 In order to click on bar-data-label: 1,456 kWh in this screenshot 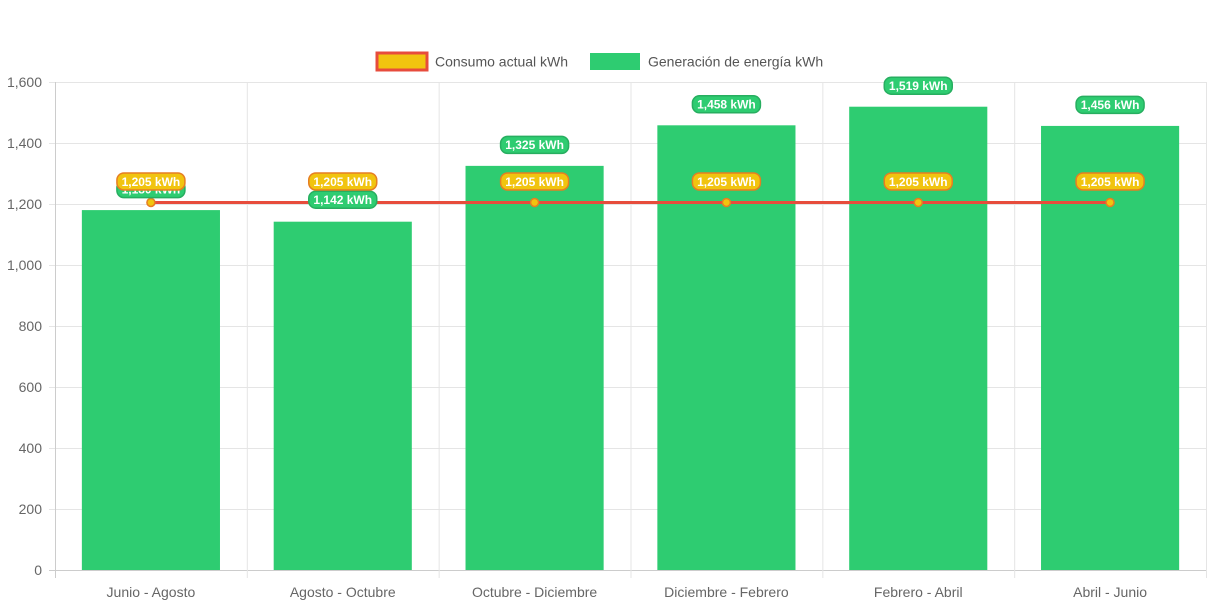, I will do `click(1110, 105)`.